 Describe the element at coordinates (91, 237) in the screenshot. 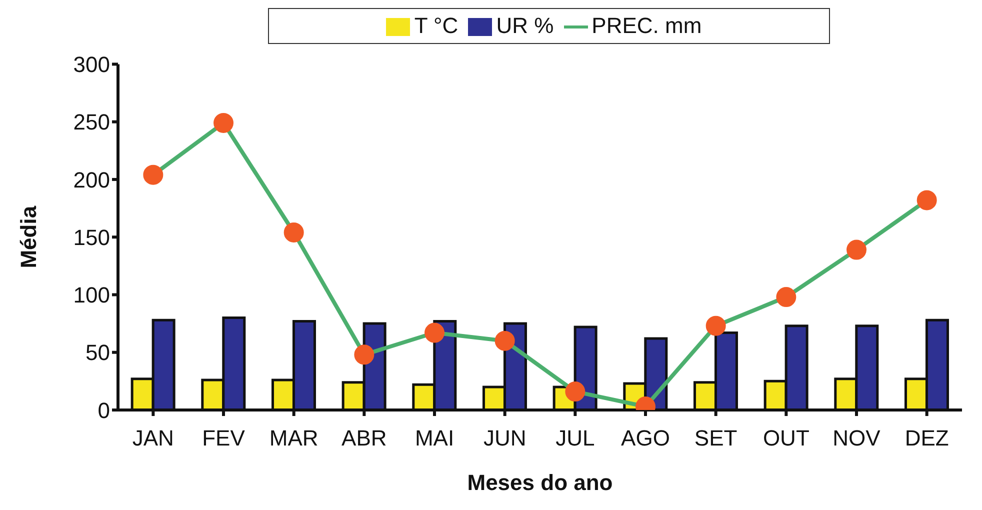

I see `y-tick-label: 150` at that location.